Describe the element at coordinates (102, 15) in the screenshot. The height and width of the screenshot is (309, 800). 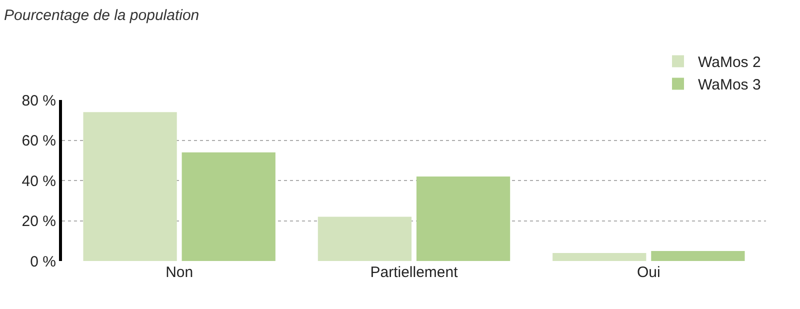
I see `chart-title: Pourcentage de la population` at that location.